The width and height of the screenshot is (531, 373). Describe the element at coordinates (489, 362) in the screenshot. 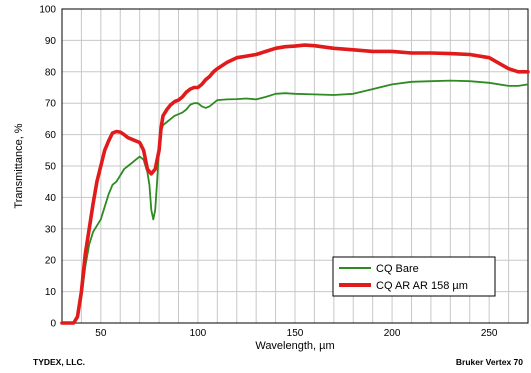

I see `footer-instrument: Bruker Vertex 70` at that location.